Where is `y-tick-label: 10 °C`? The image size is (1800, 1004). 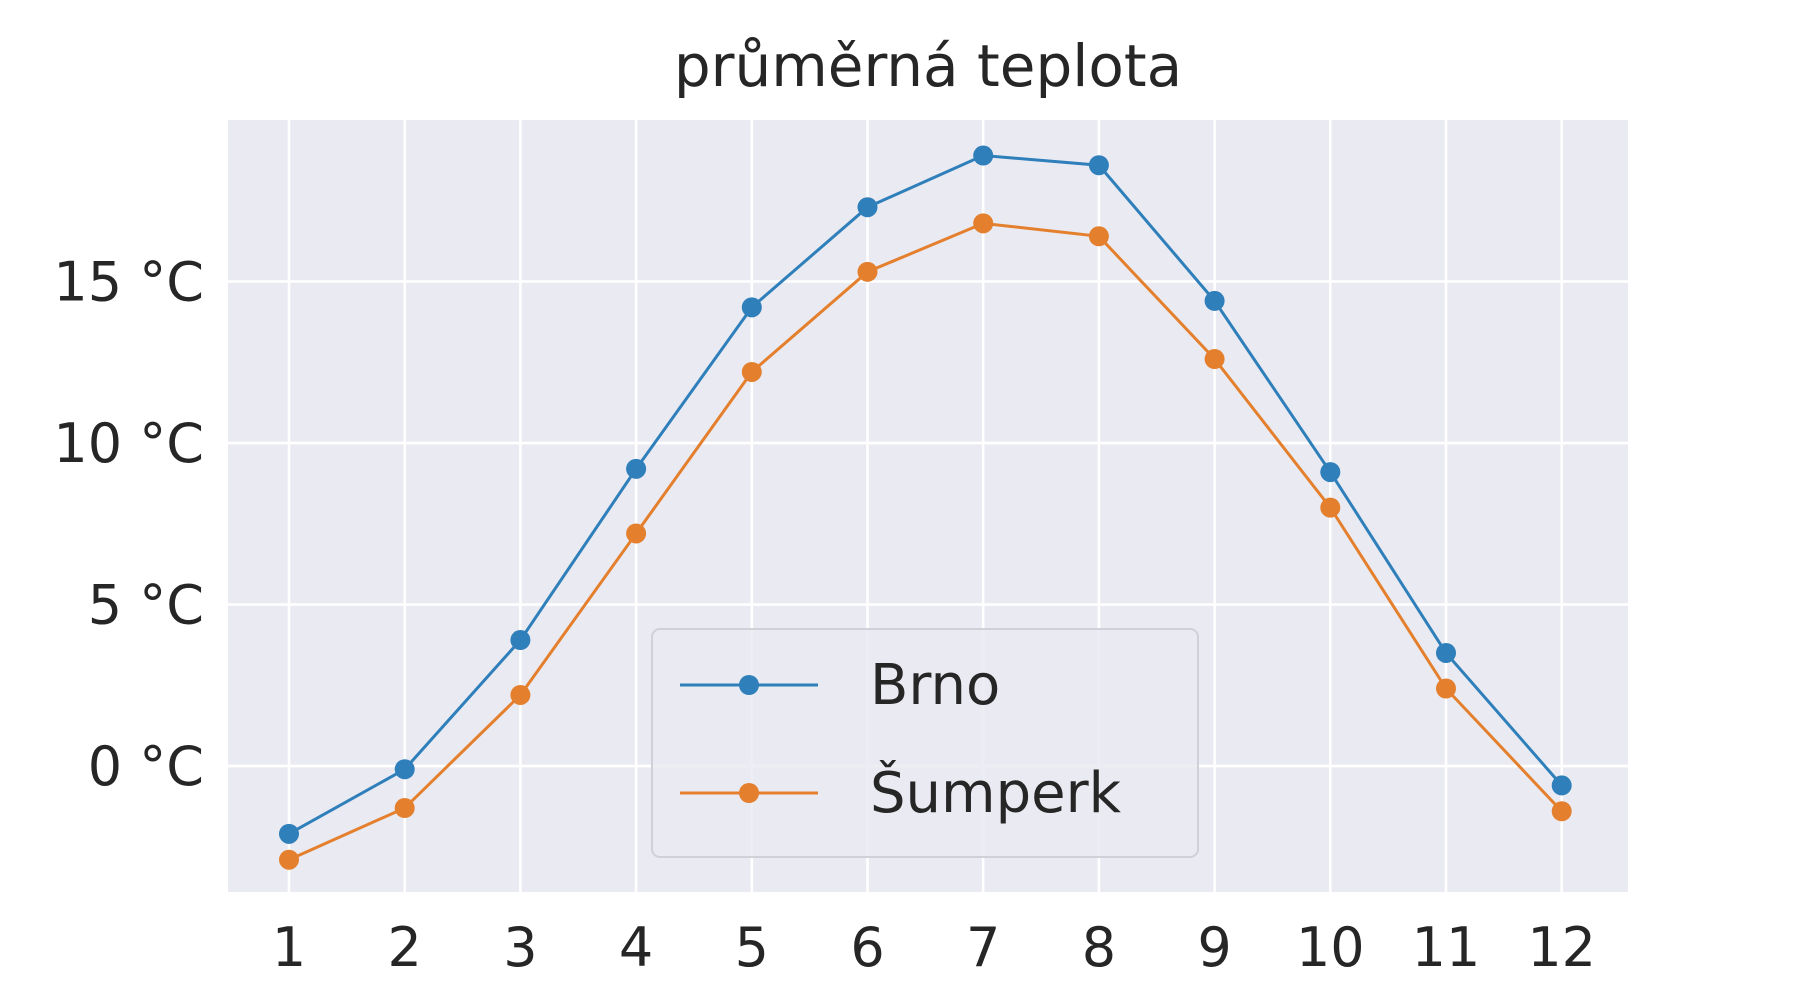 y-tick-label: 10 °C is located at coordinates (128, 443).